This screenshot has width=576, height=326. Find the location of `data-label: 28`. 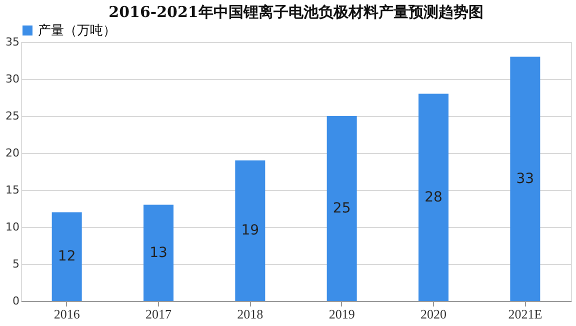

data-label: 28 is located at coordinates (433, 197).